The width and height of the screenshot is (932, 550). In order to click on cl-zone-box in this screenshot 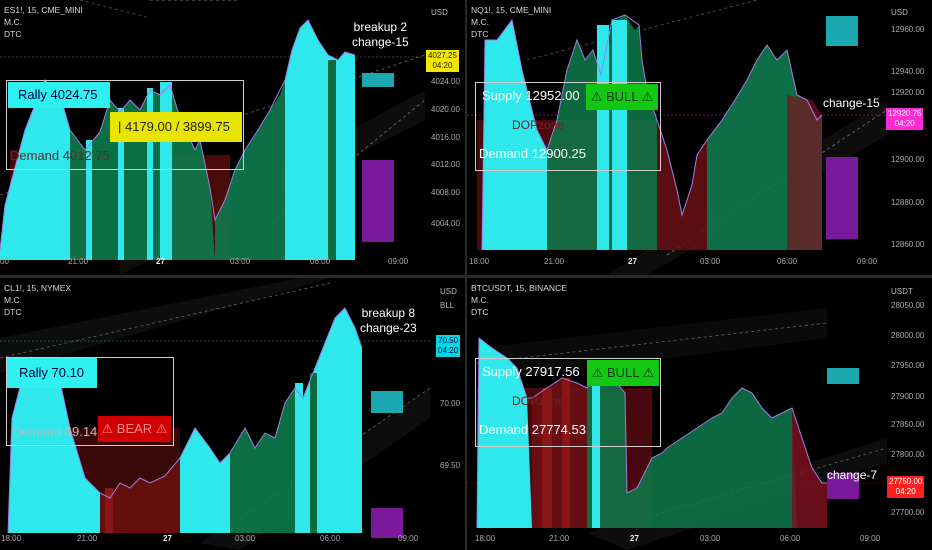, I will do `click(90, 401)`.